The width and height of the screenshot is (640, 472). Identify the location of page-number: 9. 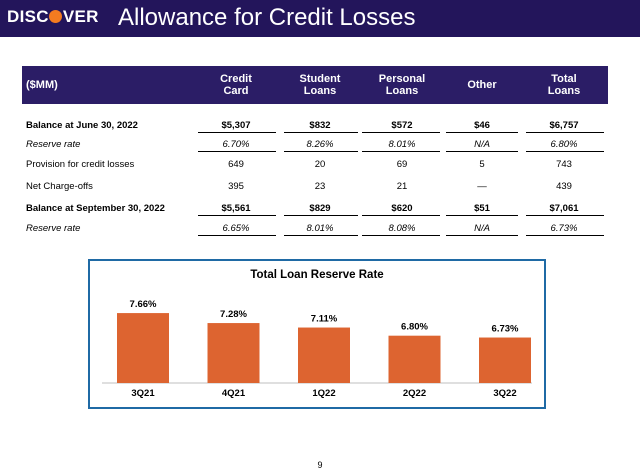
(320, 465).